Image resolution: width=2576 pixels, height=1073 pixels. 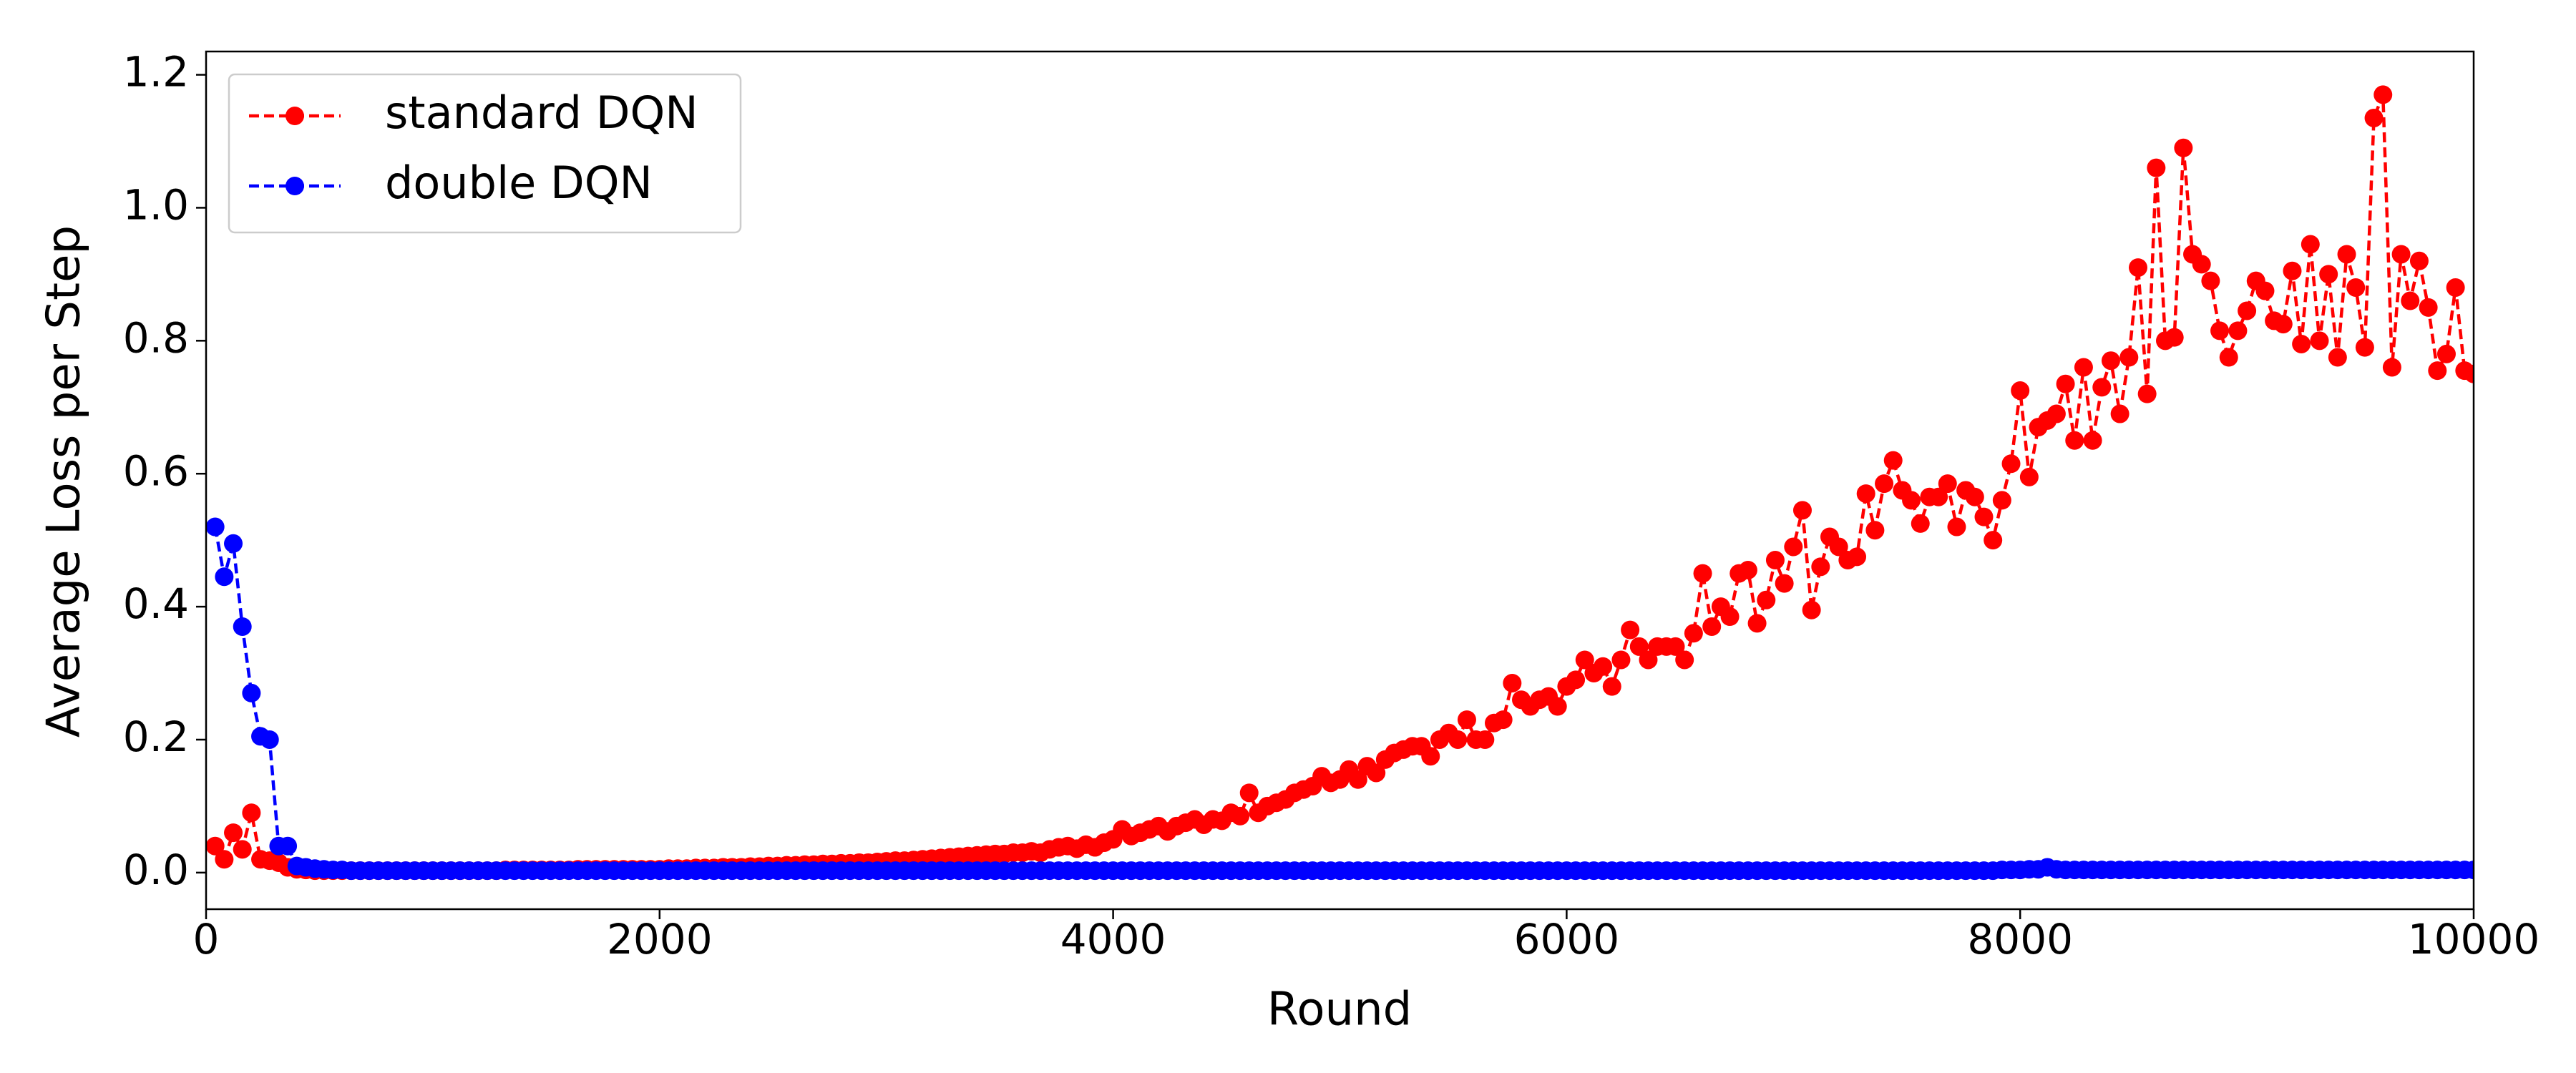 I want to click on y-tick-label: 1.2, so click(x=156, y=72).